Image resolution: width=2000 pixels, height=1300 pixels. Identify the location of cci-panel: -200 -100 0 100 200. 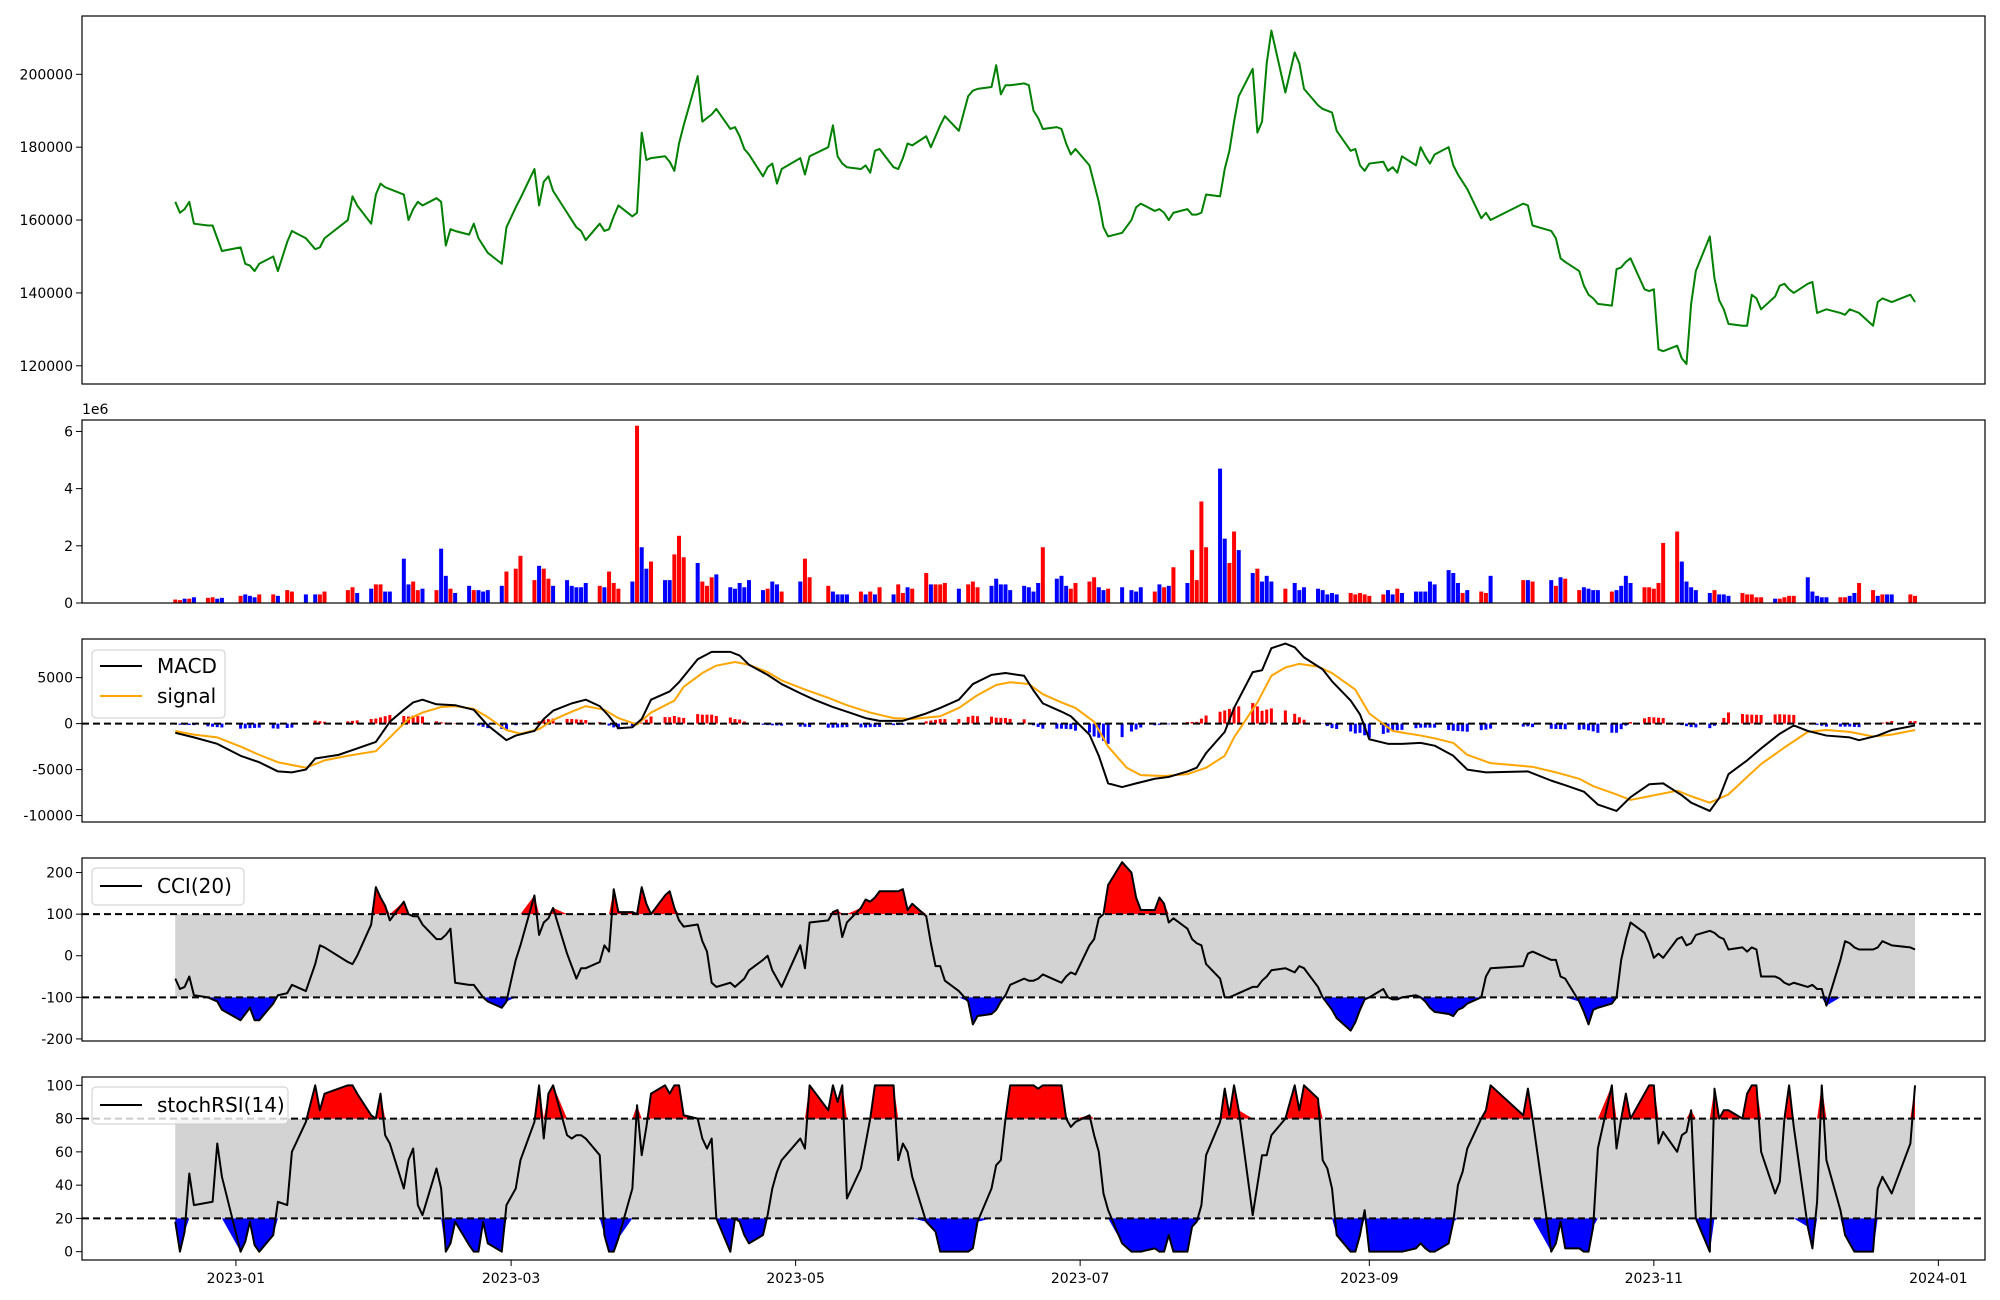
(1013, 952).